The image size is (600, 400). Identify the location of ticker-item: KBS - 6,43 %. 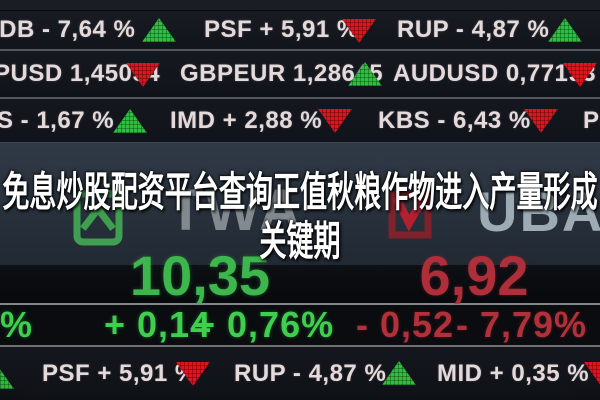
(454, 120).